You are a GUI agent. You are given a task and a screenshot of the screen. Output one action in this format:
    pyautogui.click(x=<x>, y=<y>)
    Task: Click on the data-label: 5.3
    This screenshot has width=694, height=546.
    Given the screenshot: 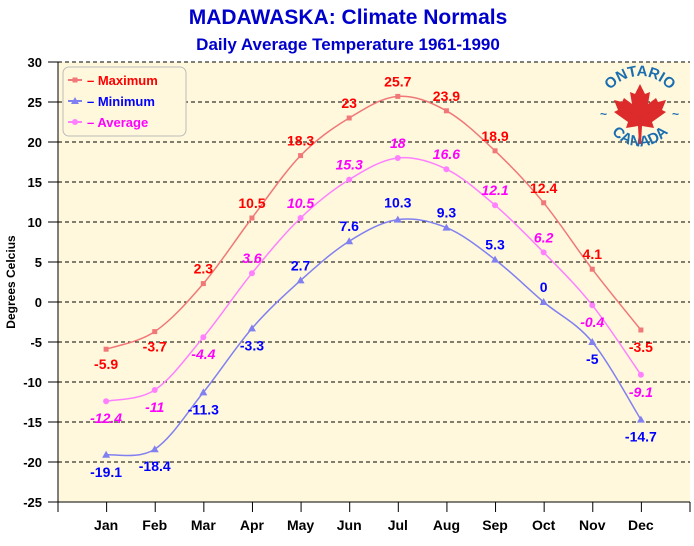 What is the action you would take?
    pyautogui.click(x=495, y=245)
    